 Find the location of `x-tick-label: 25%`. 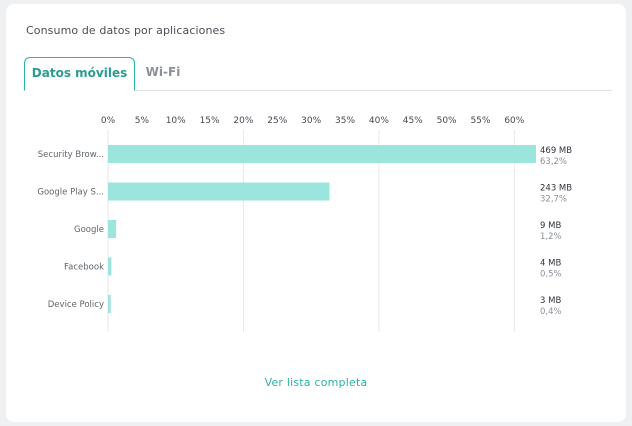

x-tick-label: 25% is located at coordinates (277, 121).